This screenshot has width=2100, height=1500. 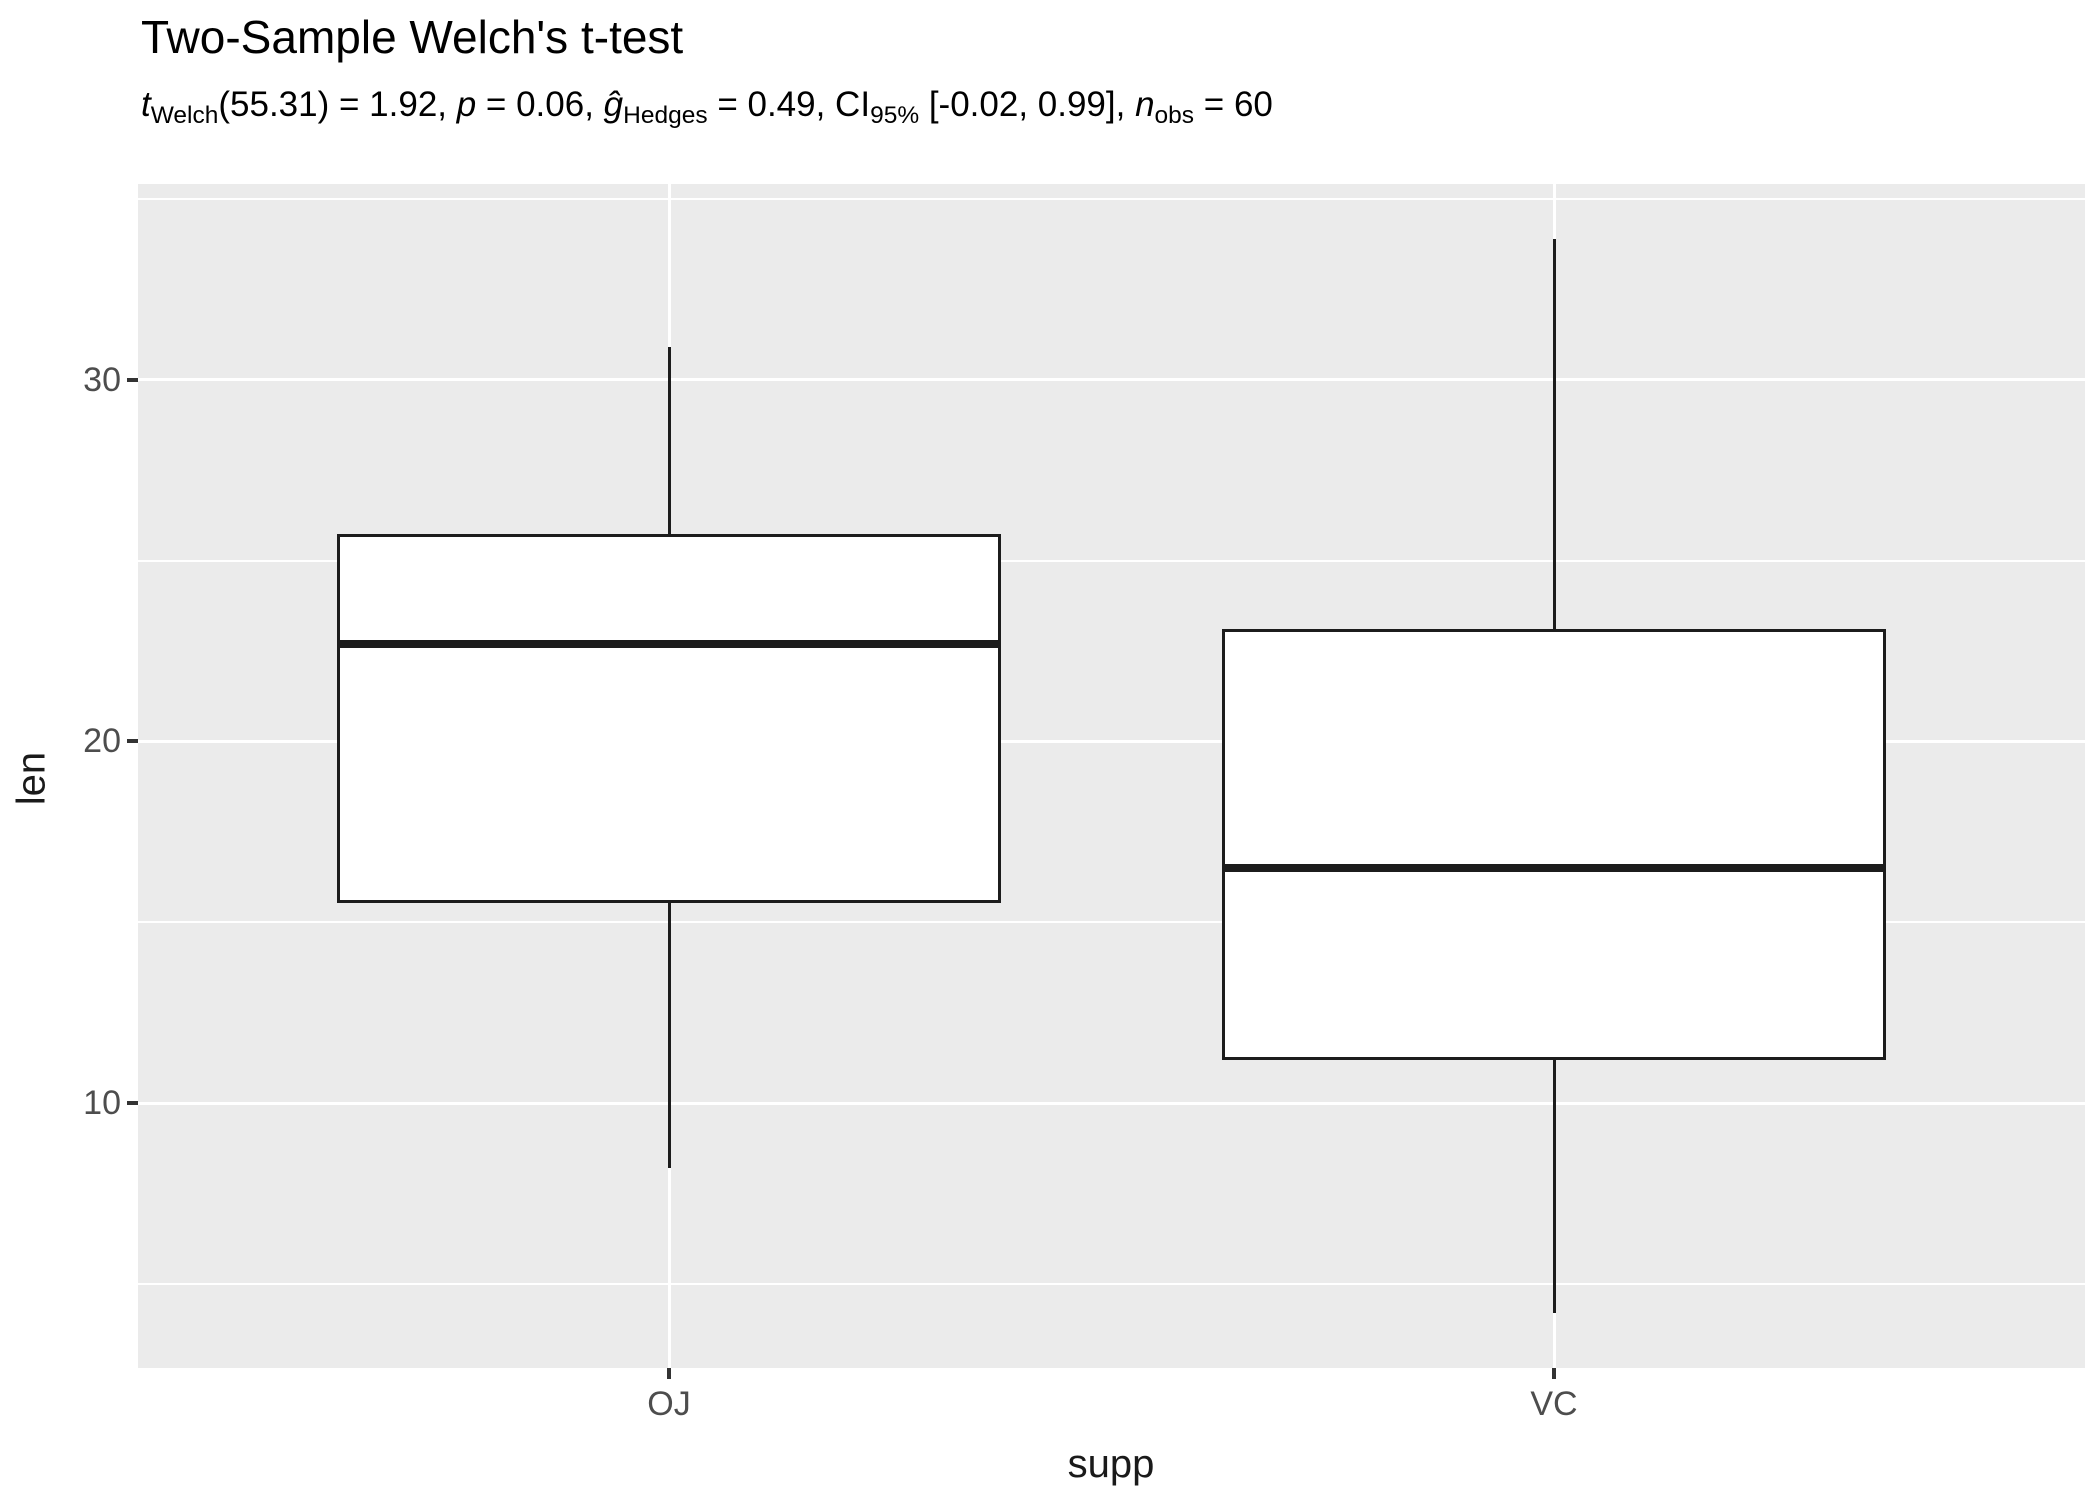 What do you see at coordinates (1027, 104) in the screenshot?
I see `subtitle-segment: [-0.02, 0.99],` at bounding box center [1027, 104].